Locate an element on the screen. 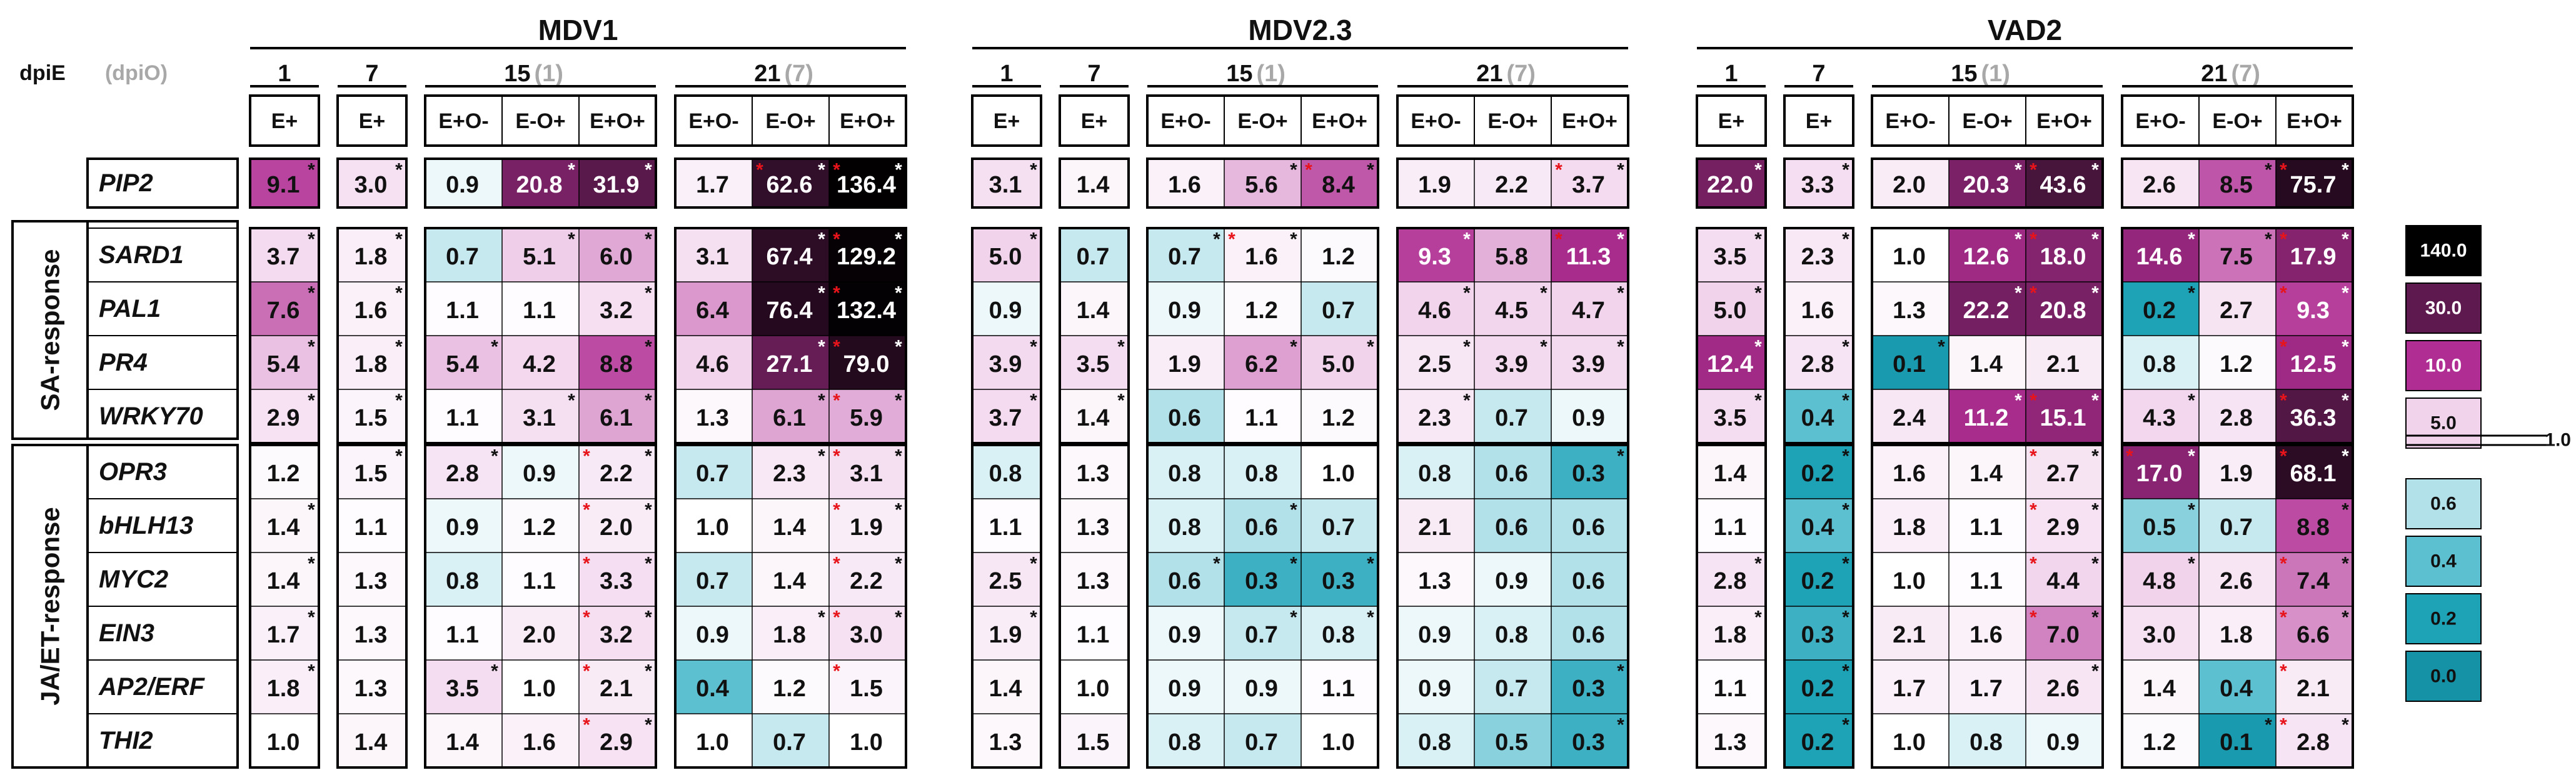 Image resolution: width=2576 pixels, height=770 pixels. gene-label: PR4 is located at coordinates (123, 362).